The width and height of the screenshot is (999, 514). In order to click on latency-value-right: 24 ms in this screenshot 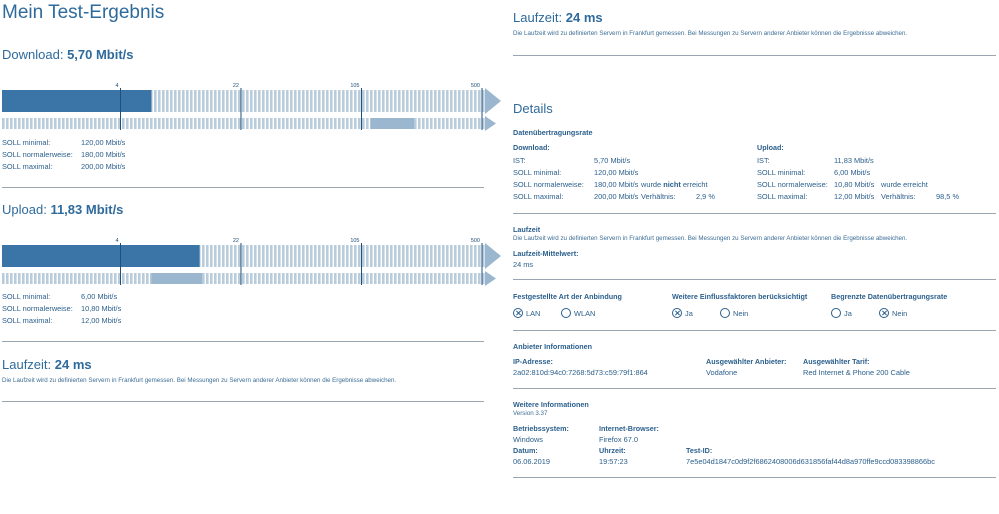, I will do `click(584, 17)`.